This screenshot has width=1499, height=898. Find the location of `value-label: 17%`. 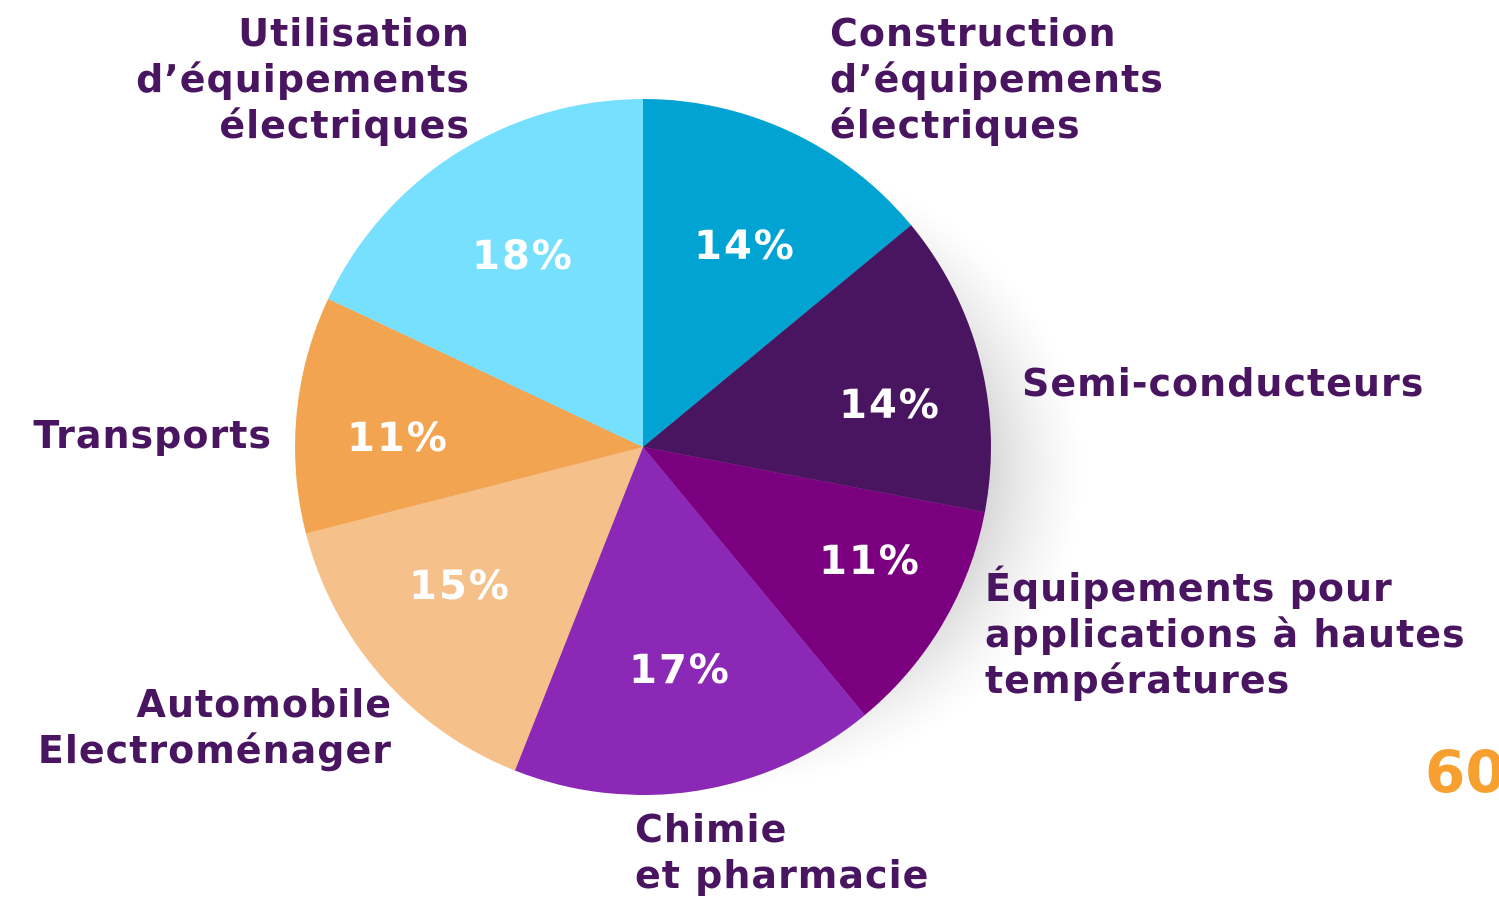

value-label: 17% is located at coordinates (680, 670).